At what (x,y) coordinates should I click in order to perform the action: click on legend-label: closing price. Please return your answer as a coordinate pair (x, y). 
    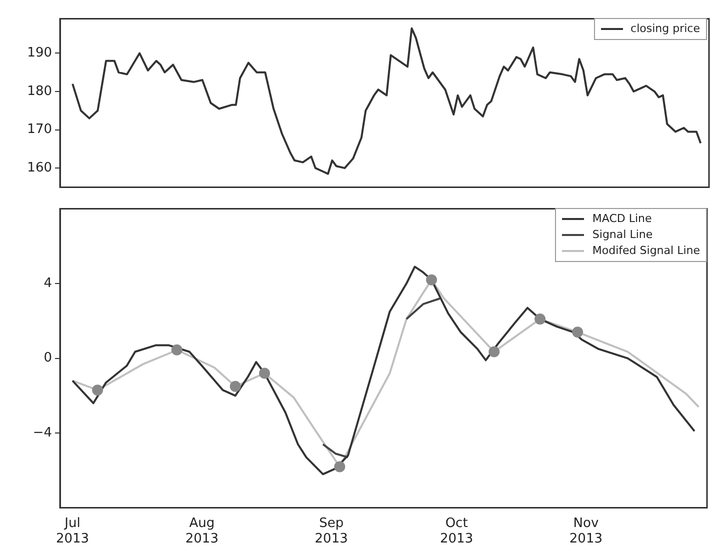
    Looking at the image, I should click on (665, 29).